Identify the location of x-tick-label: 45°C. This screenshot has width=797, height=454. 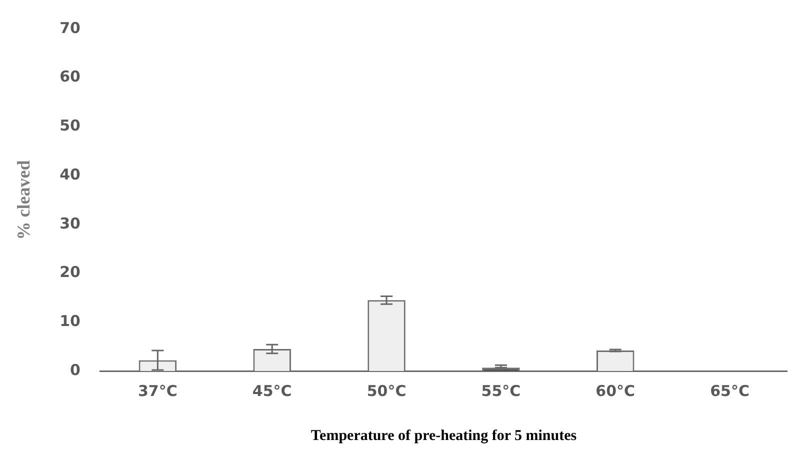
(272, 391).